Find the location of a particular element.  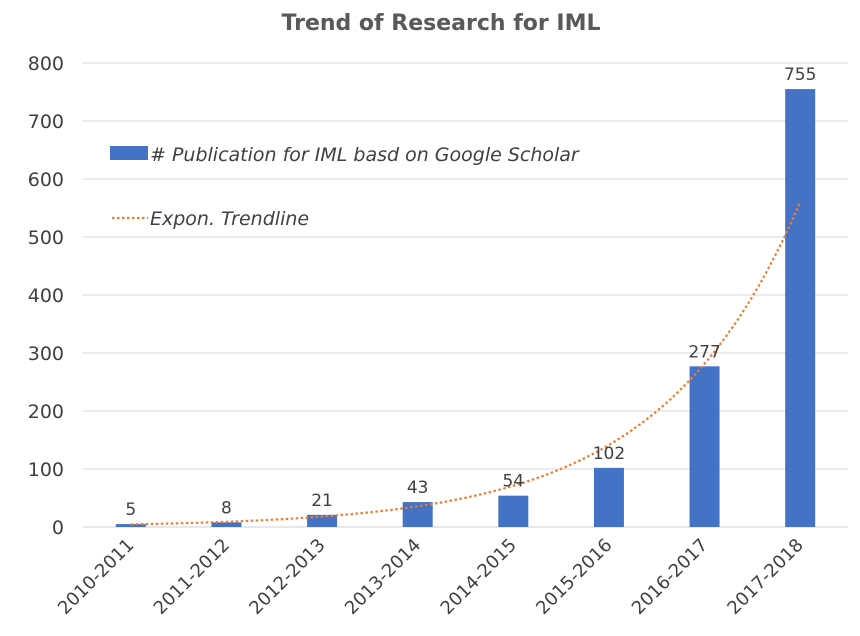

x-tick-label: 2014-2015 is located at coordinates (479, 577).